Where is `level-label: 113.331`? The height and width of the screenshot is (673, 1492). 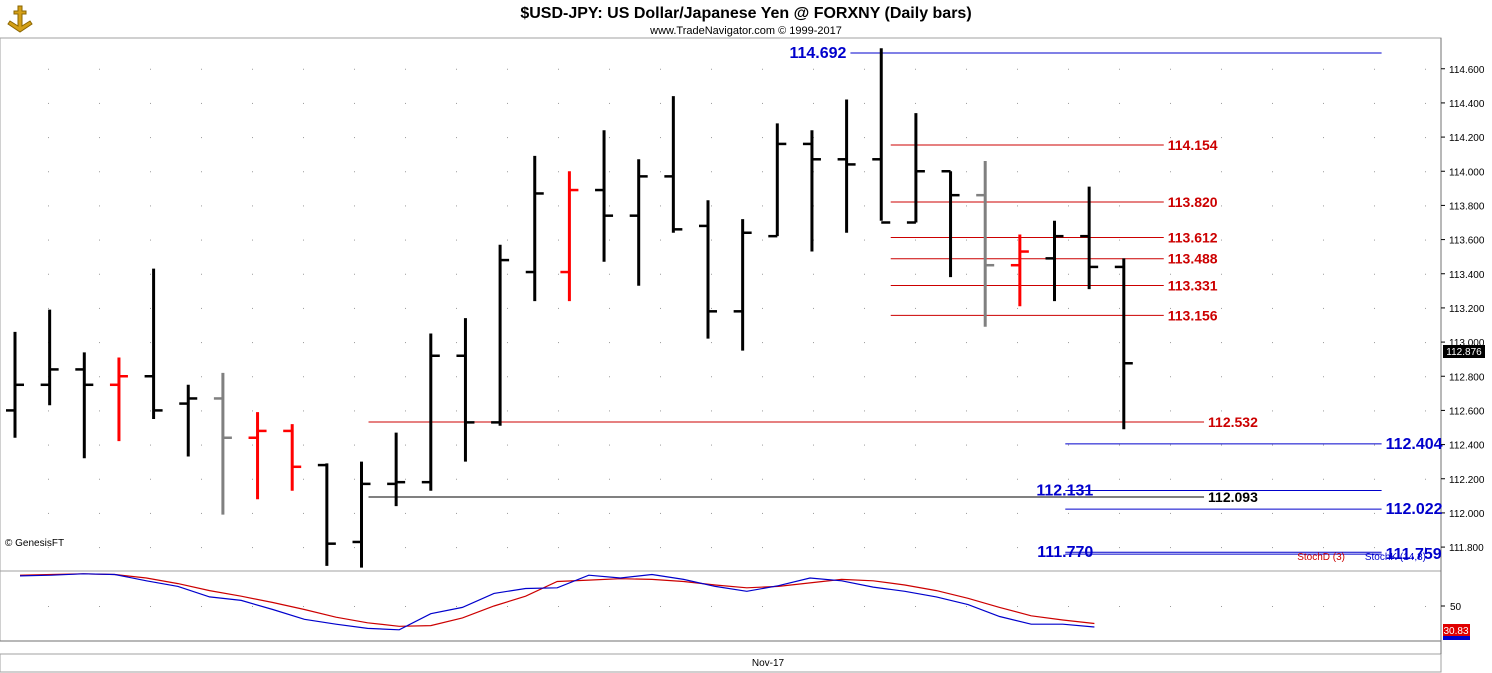
level-label: 113.331 is located at coordinates (1193, 286).